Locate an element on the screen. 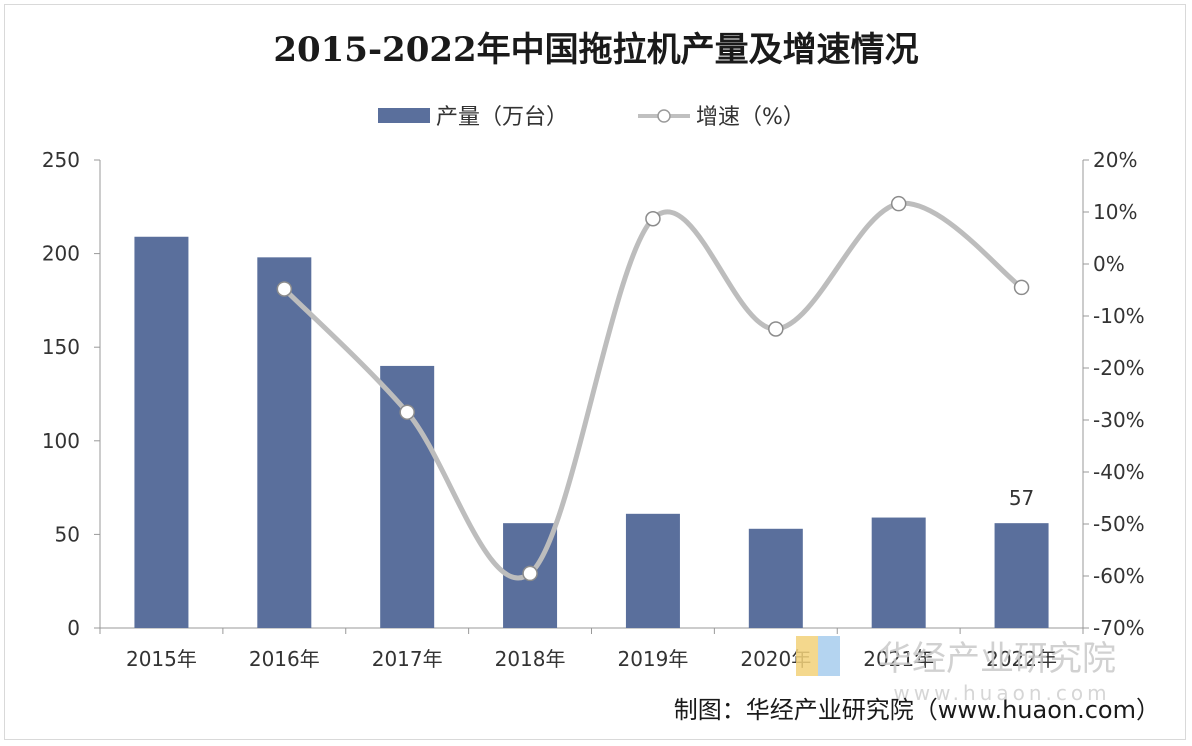  growth-point-2020年 is located at coordinates (776, 329).